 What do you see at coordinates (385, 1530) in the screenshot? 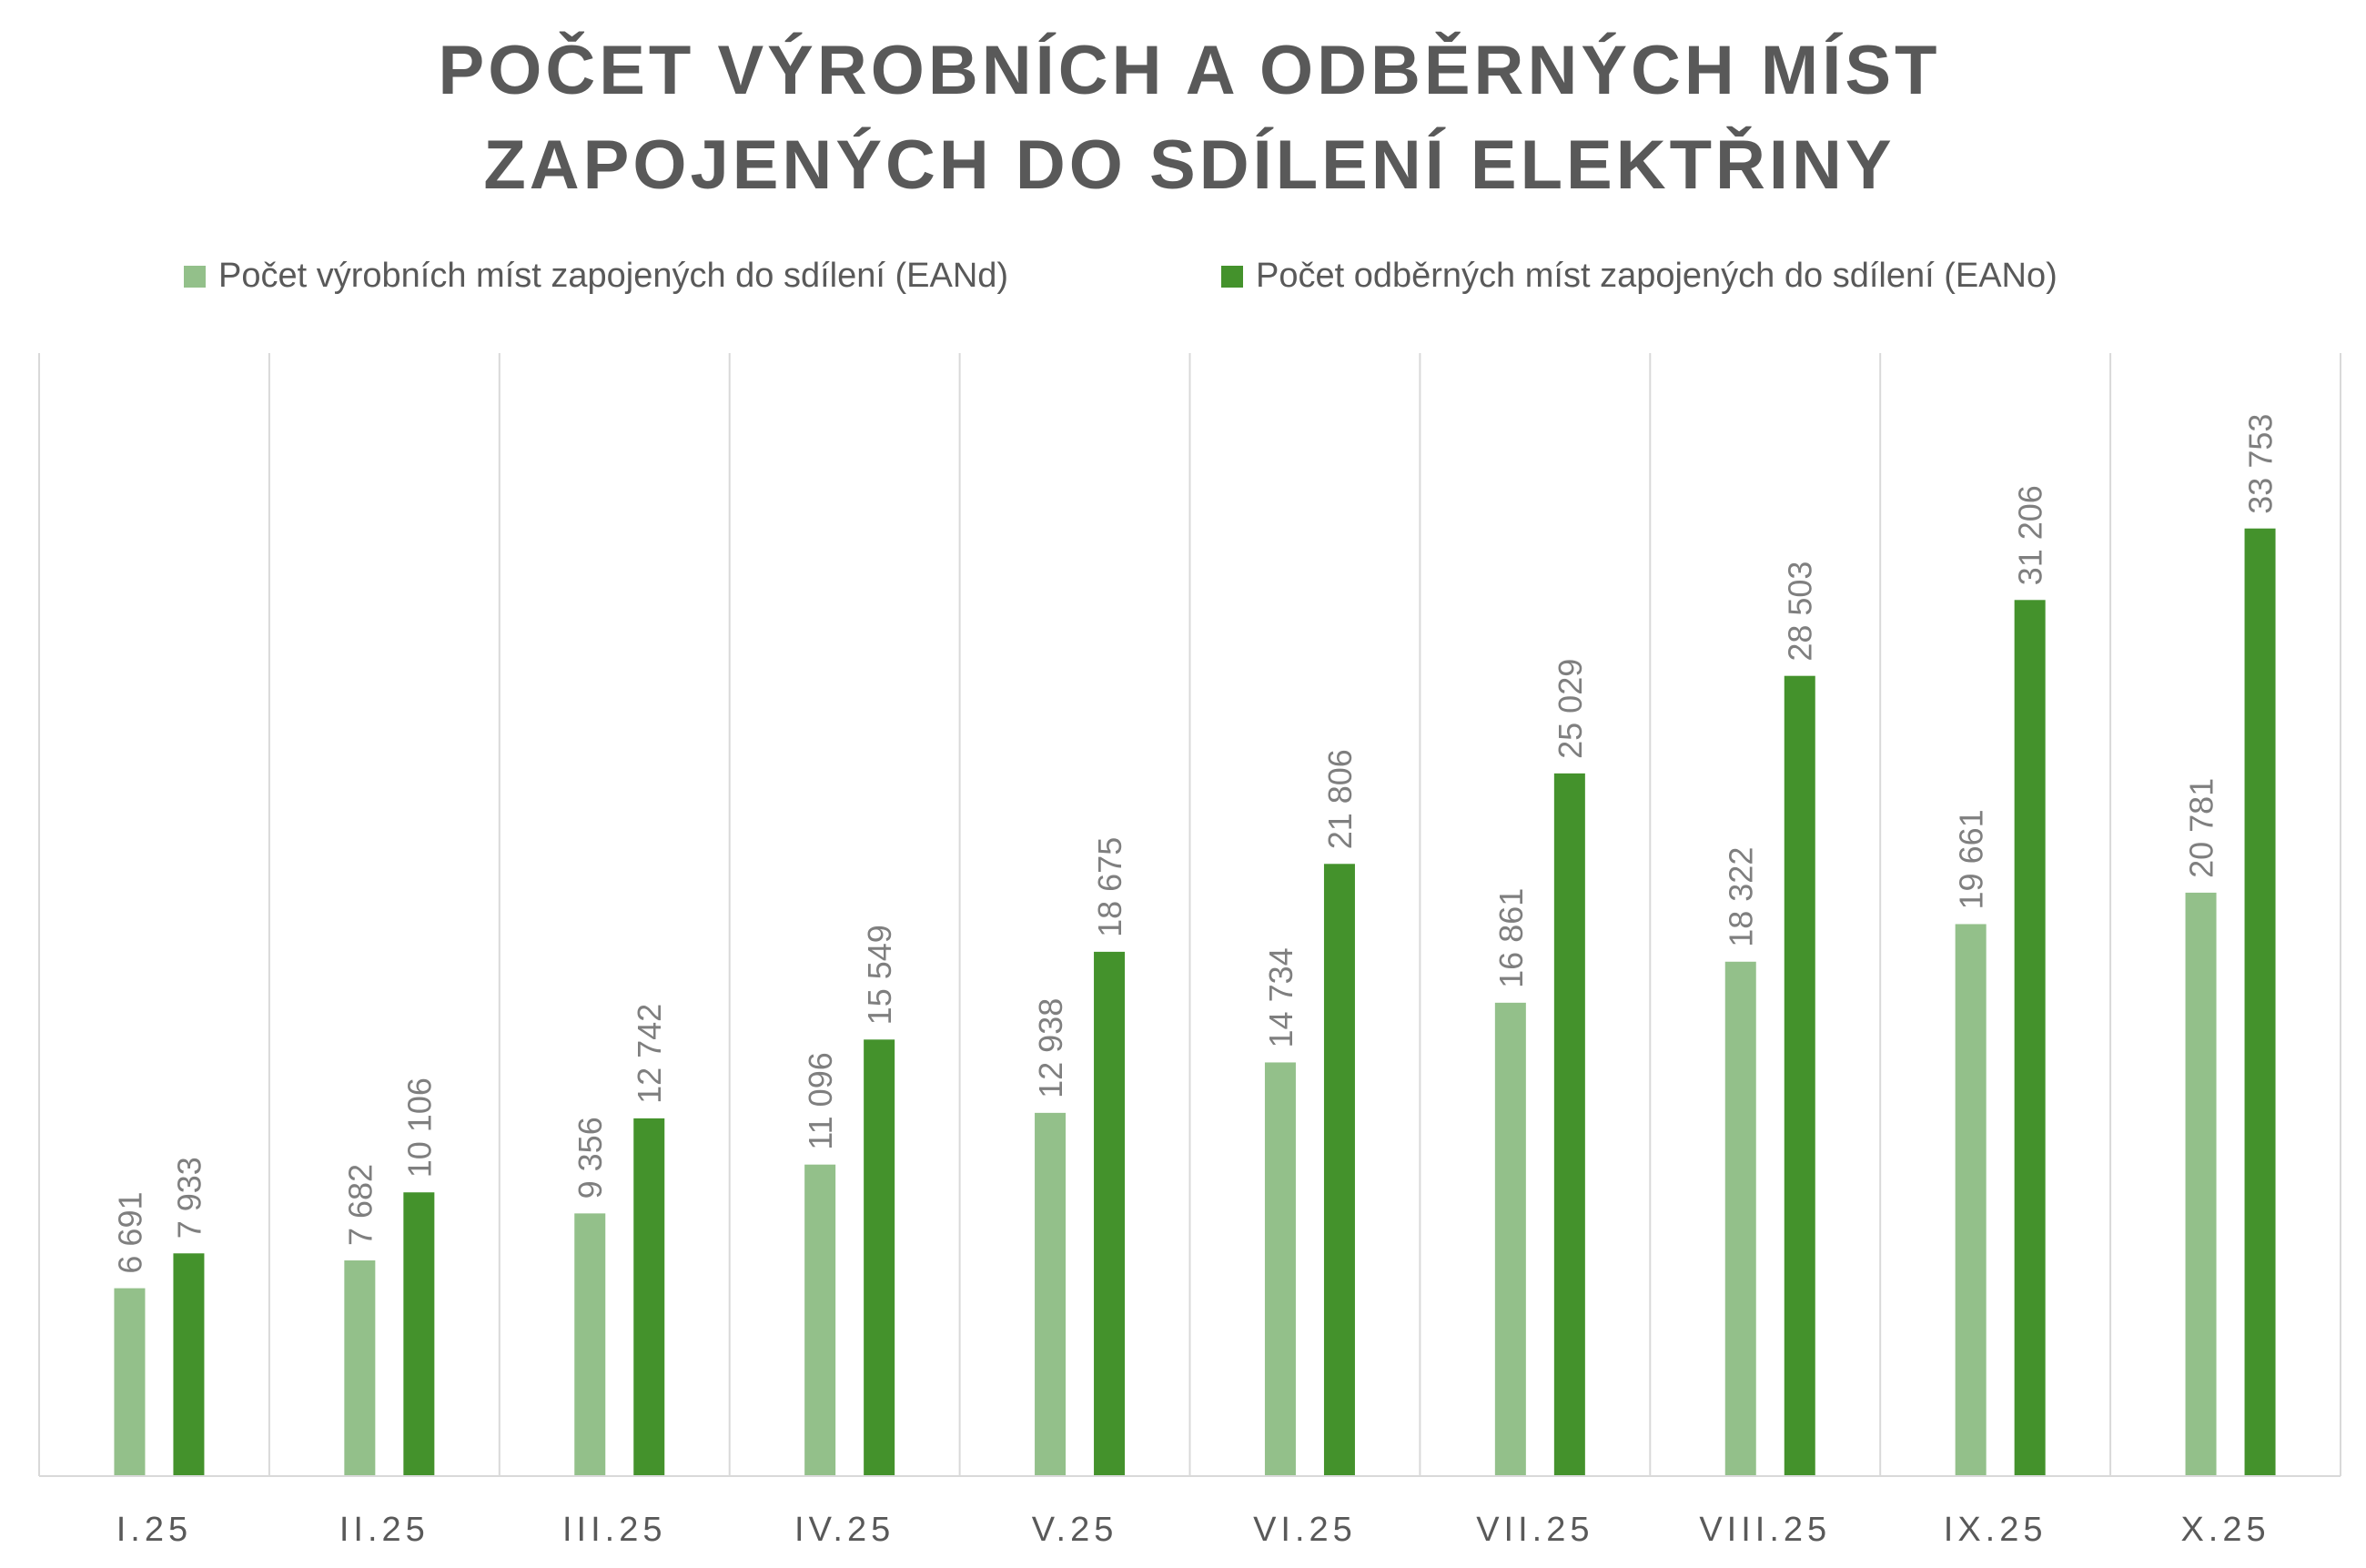
I see `x-tick-label: II.25` at bounding box center [385, 1530].